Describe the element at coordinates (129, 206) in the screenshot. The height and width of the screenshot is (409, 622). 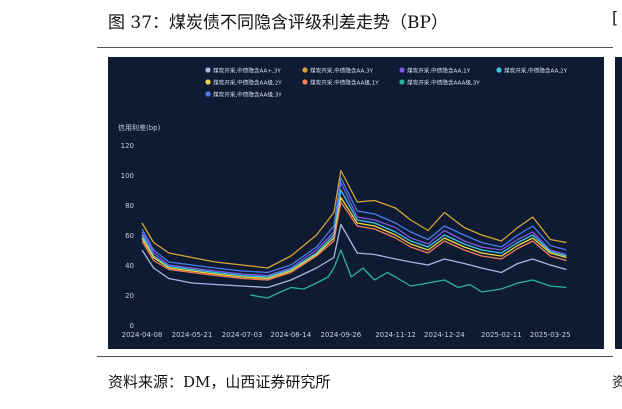
I see `y-tick-label: 80` at that location.